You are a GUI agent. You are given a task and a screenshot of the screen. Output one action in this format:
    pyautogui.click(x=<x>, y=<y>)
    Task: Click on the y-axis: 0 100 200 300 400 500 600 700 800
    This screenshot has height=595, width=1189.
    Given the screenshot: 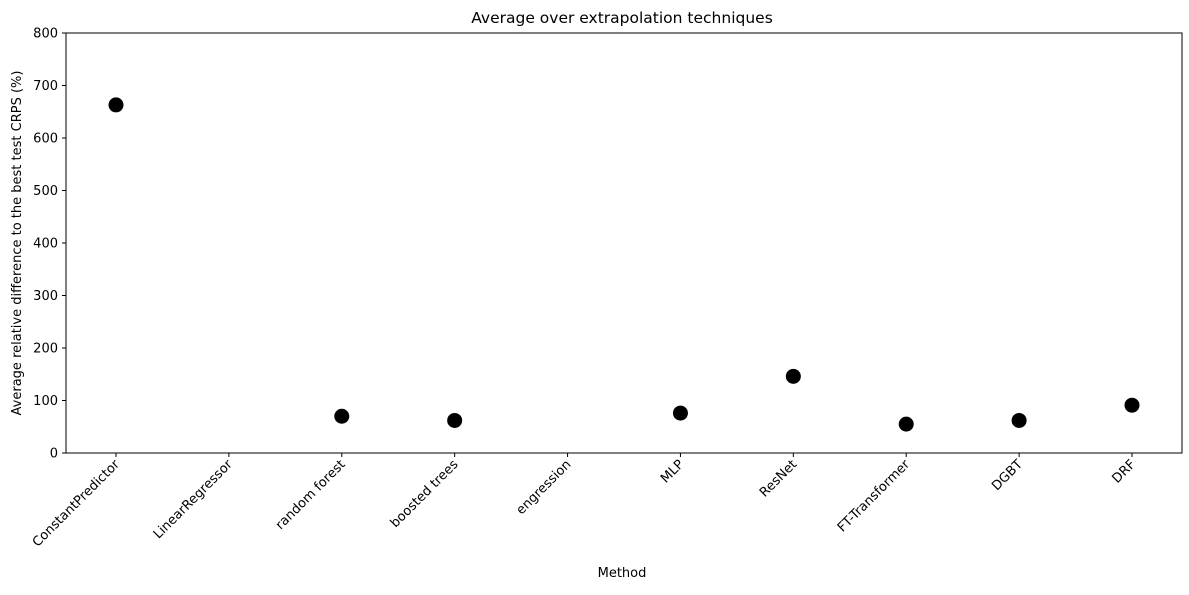 What is the action you would take?
    pyautogui.click(x=49, y=244)
    